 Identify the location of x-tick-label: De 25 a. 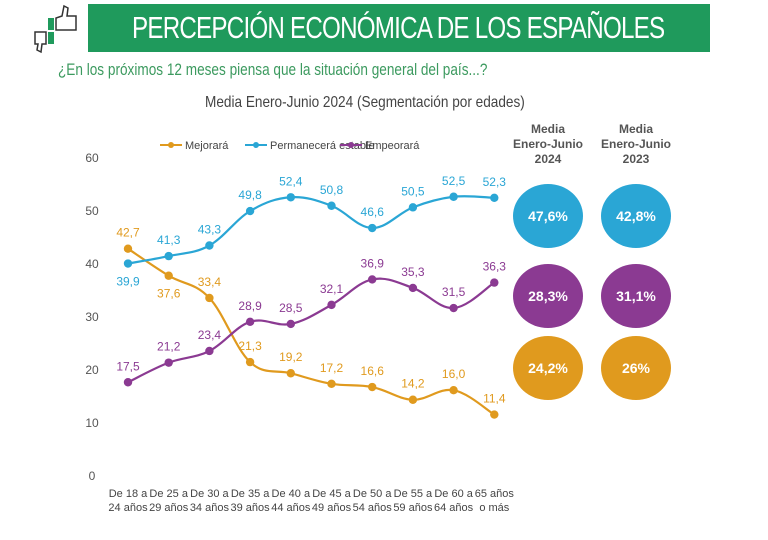
(168, 494).